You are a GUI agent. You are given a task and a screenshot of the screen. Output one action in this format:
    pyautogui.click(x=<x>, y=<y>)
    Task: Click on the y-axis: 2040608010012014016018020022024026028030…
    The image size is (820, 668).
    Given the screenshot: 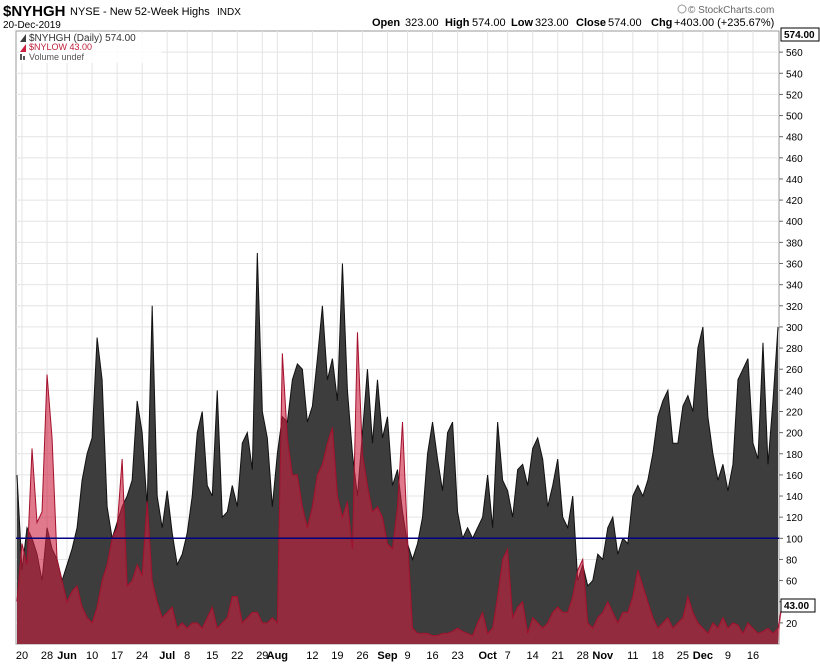 What is the action you would take?
    pyautogui.click(x=791, y=339)
    